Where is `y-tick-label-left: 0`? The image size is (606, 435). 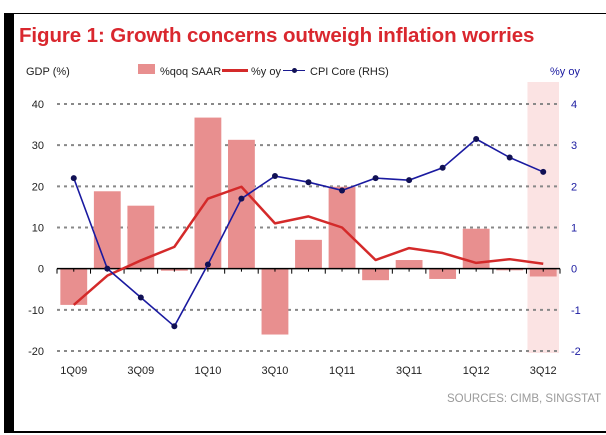 y-tick-label-left: 0 is located at coordinates (41, 270).